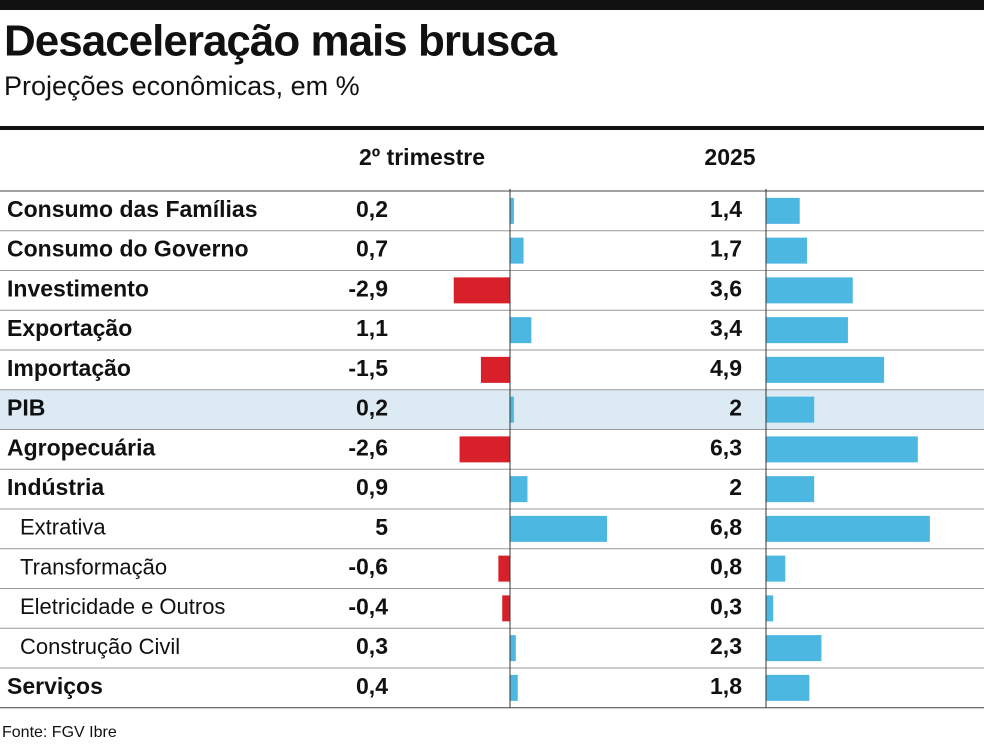 Image resolution: width=984 pixels, height=746 pixels. I want to click on highlight-row, so click(492, 409).